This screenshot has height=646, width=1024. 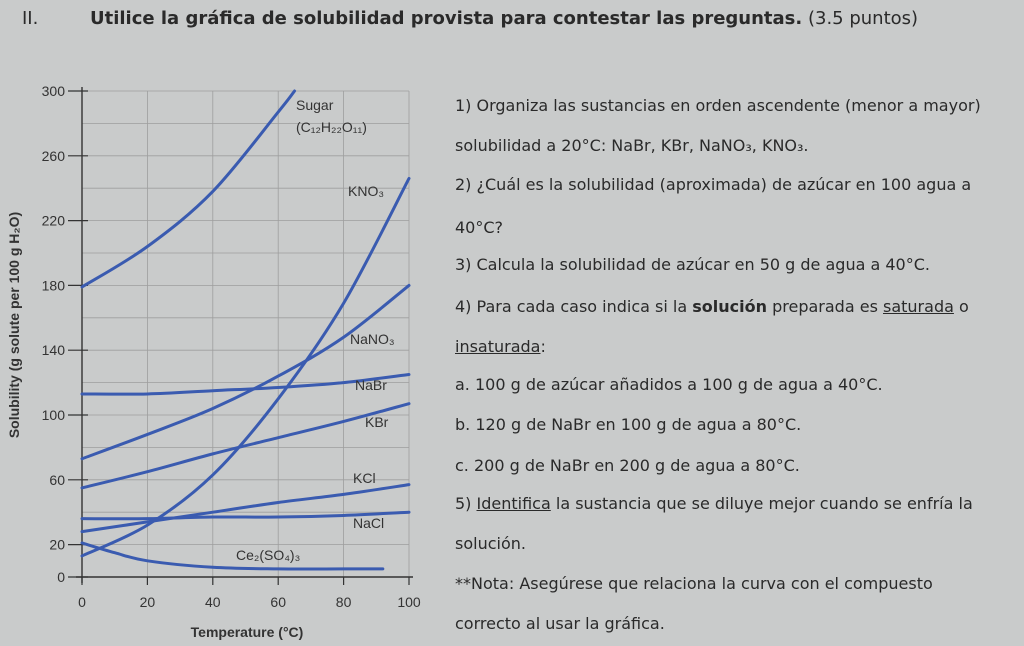 I want to click on question-5-number: 5), so click(x=463, y=503).